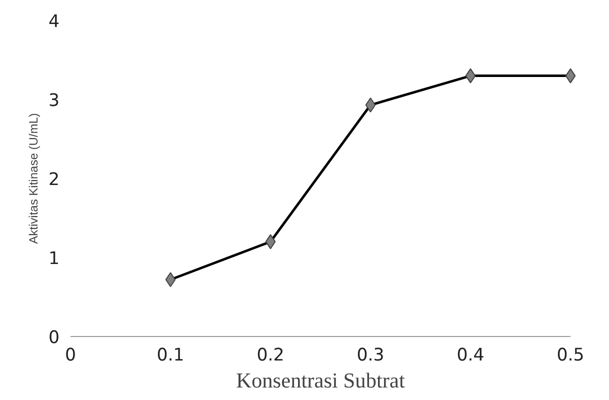 The height and width of the screenshot is (400, 609). I want to click on x-tick-label: 0.1, so click(170, 356).